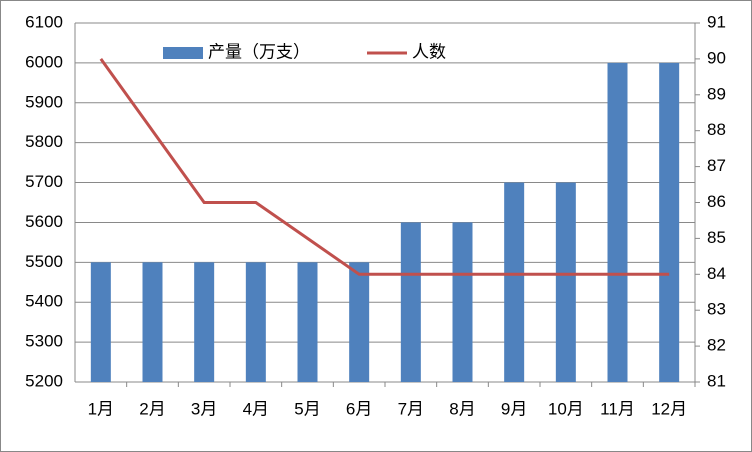 This screenshot has height=452, width=752. What do you see at coordinates (462, 408) in the screenshot?
I see `x-tick-label: 8月` at bounding box center [462, 408].